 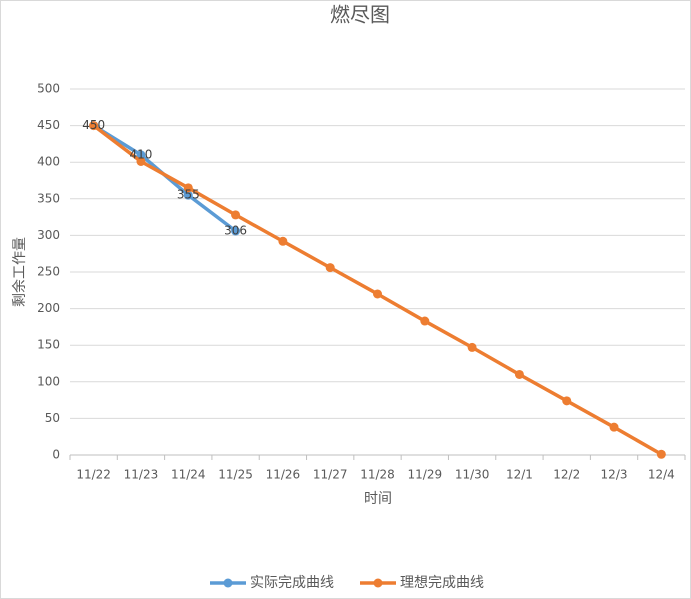 What do you see at coordinates (188, 475) in the screenshot?
I see `x-tick-label: 11/24` at bounding box center [188, 475].